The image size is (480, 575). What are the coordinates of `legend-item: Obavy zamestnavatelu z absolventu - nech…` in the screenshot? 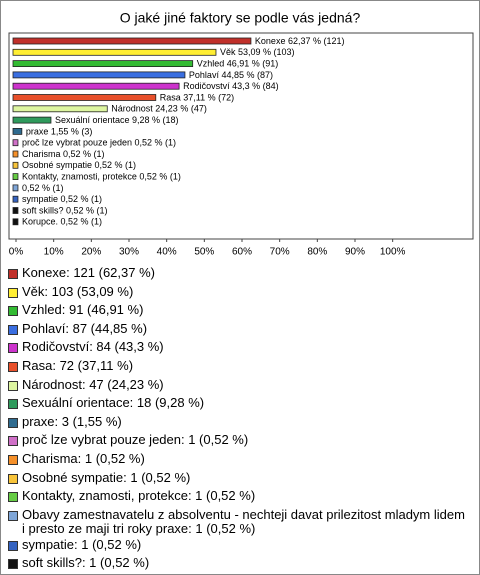 It's located at (239, 521).